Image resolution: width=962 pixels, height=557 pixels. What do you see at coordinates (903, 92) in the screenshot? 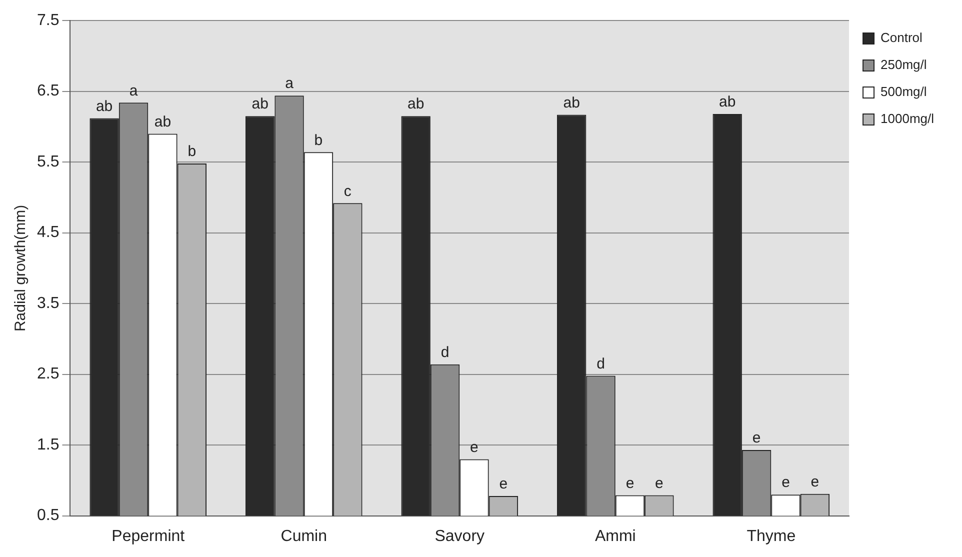
I see `legend-label: 500mg/l` at bounding box center [903, 92].